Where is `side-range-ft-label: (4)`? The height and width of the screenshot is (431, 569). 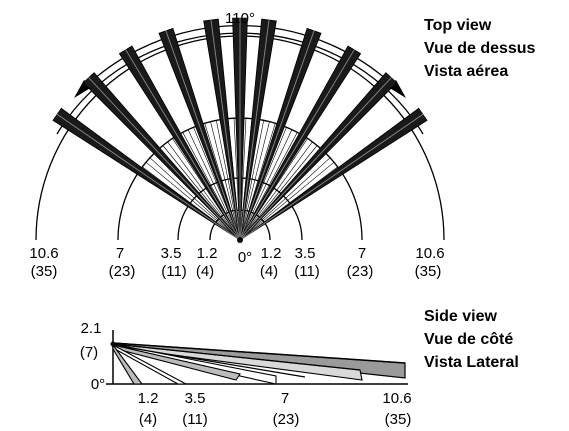
side-range-ft-label: (4) is located at coordinates (148, 419).